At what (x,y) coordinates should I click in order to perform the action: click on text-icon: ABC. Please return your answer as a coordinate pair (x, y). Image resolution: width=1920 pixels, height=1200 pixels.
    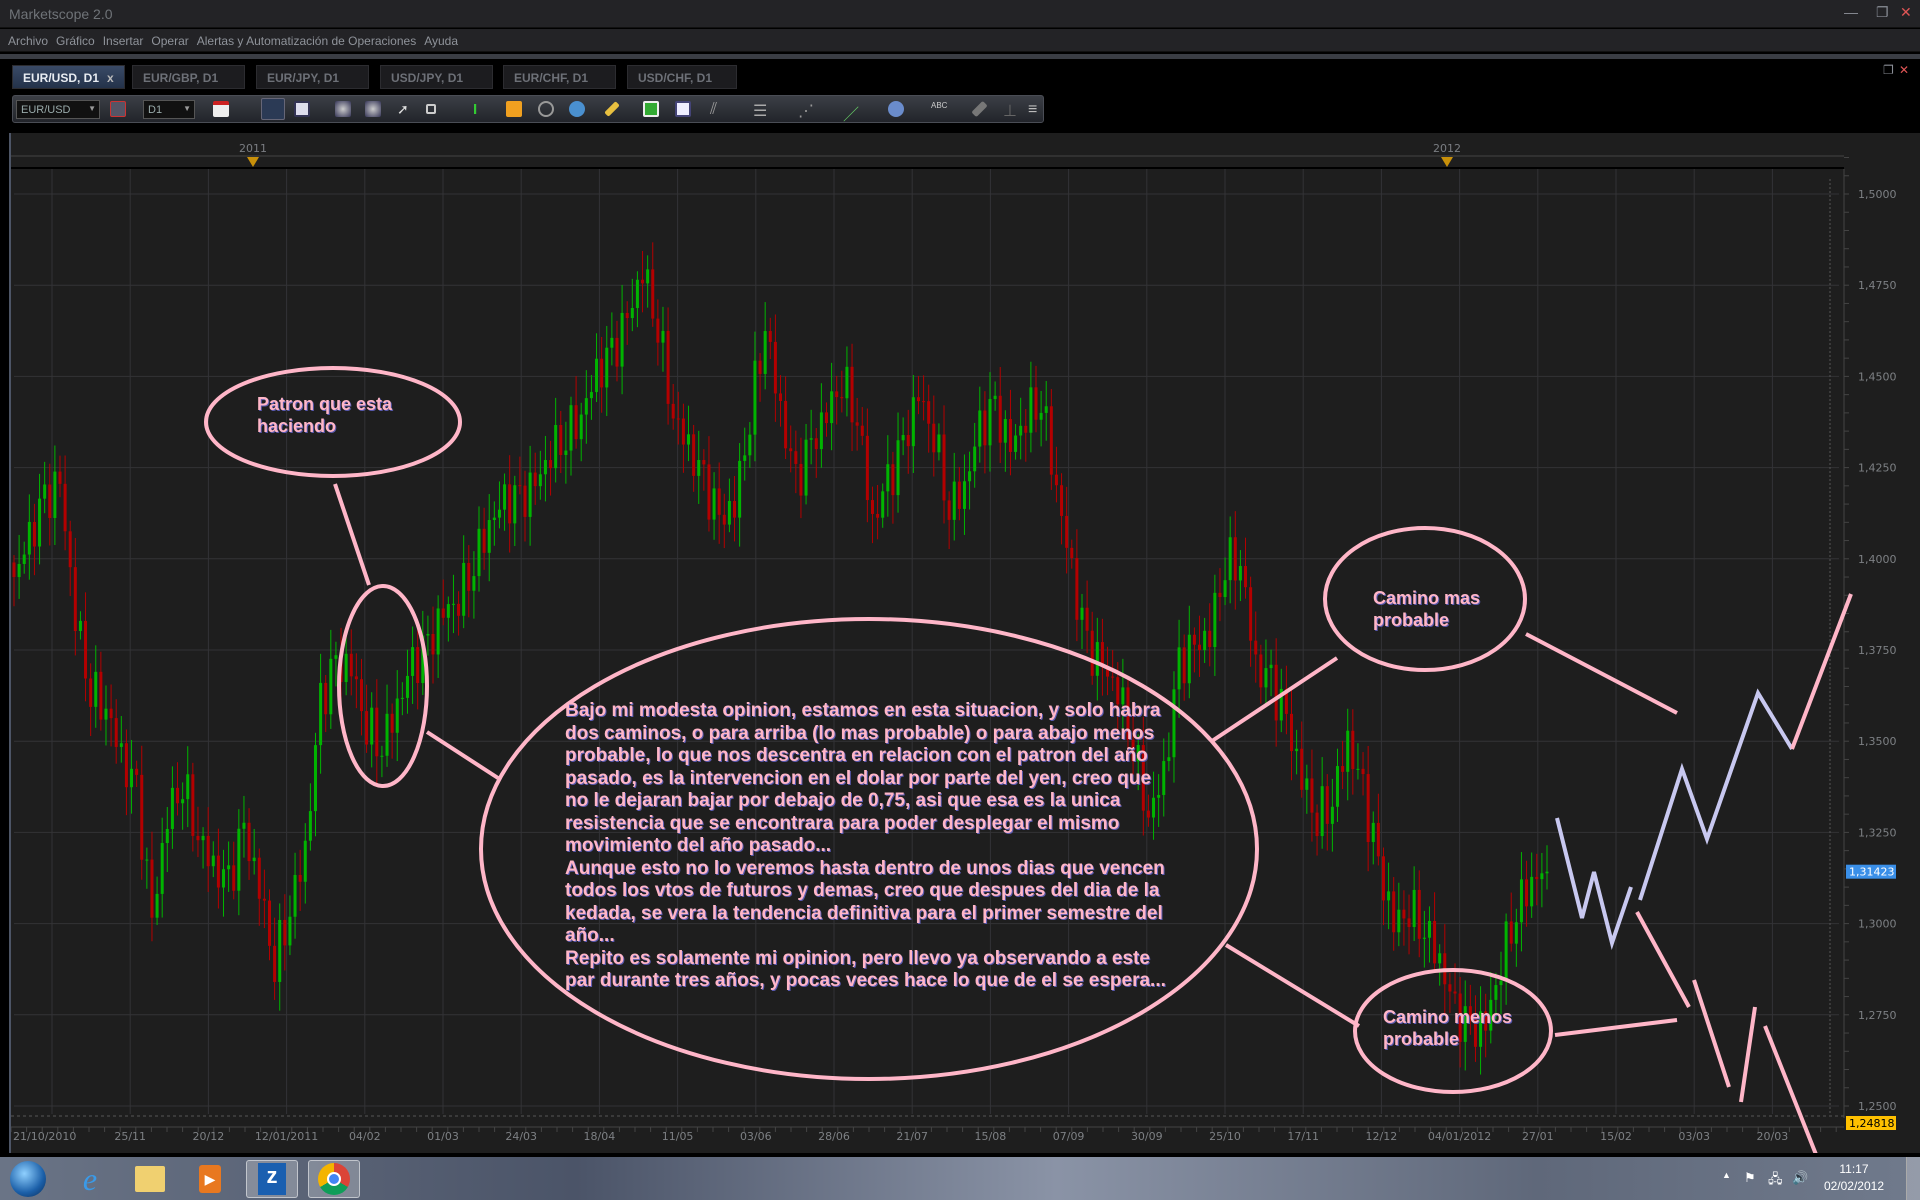
    Looking at the image, I should click on (939, 105).